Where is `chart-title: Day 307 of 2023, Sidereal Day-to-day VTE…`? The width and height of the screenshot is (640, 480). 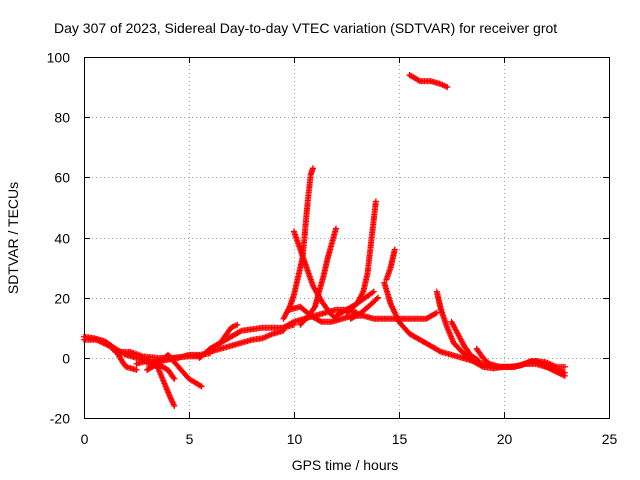
chart-title: Day 307 of 2023, Sidereal Day-to-day VTE… is located at coordinates (305, 28).